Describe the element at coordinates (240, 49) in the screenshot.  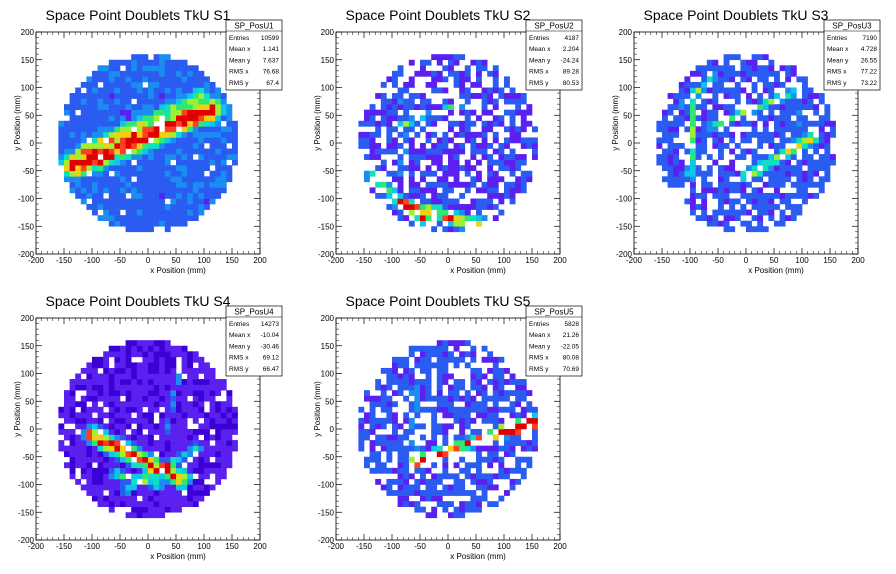
I see `stats-label-mean_x: Mean x` at that location.